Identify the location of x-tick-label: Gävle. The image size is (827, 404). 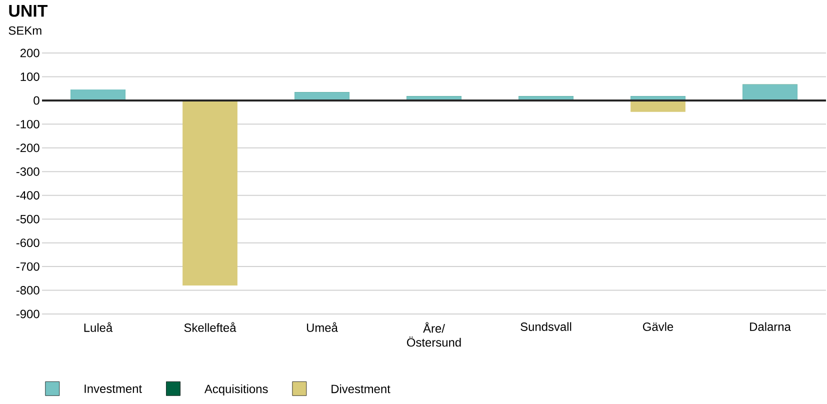
(658, 326).